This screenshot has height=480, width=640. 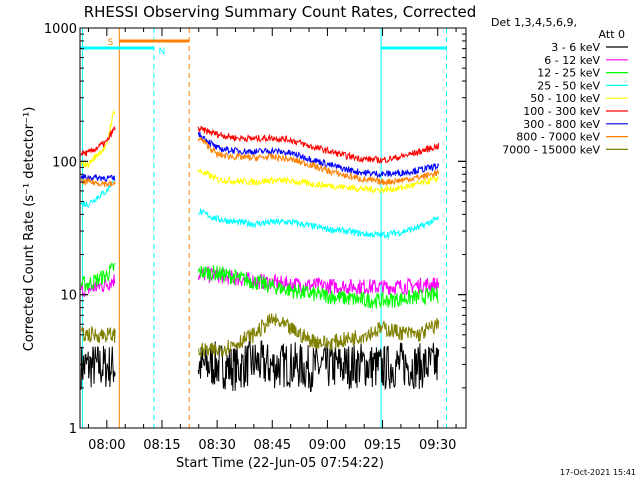 What do you see at coordinates (575, 47) in the screenshot?
I see `legend-entry-label: 3 - 6 keV` at bounding box center [575, 47].